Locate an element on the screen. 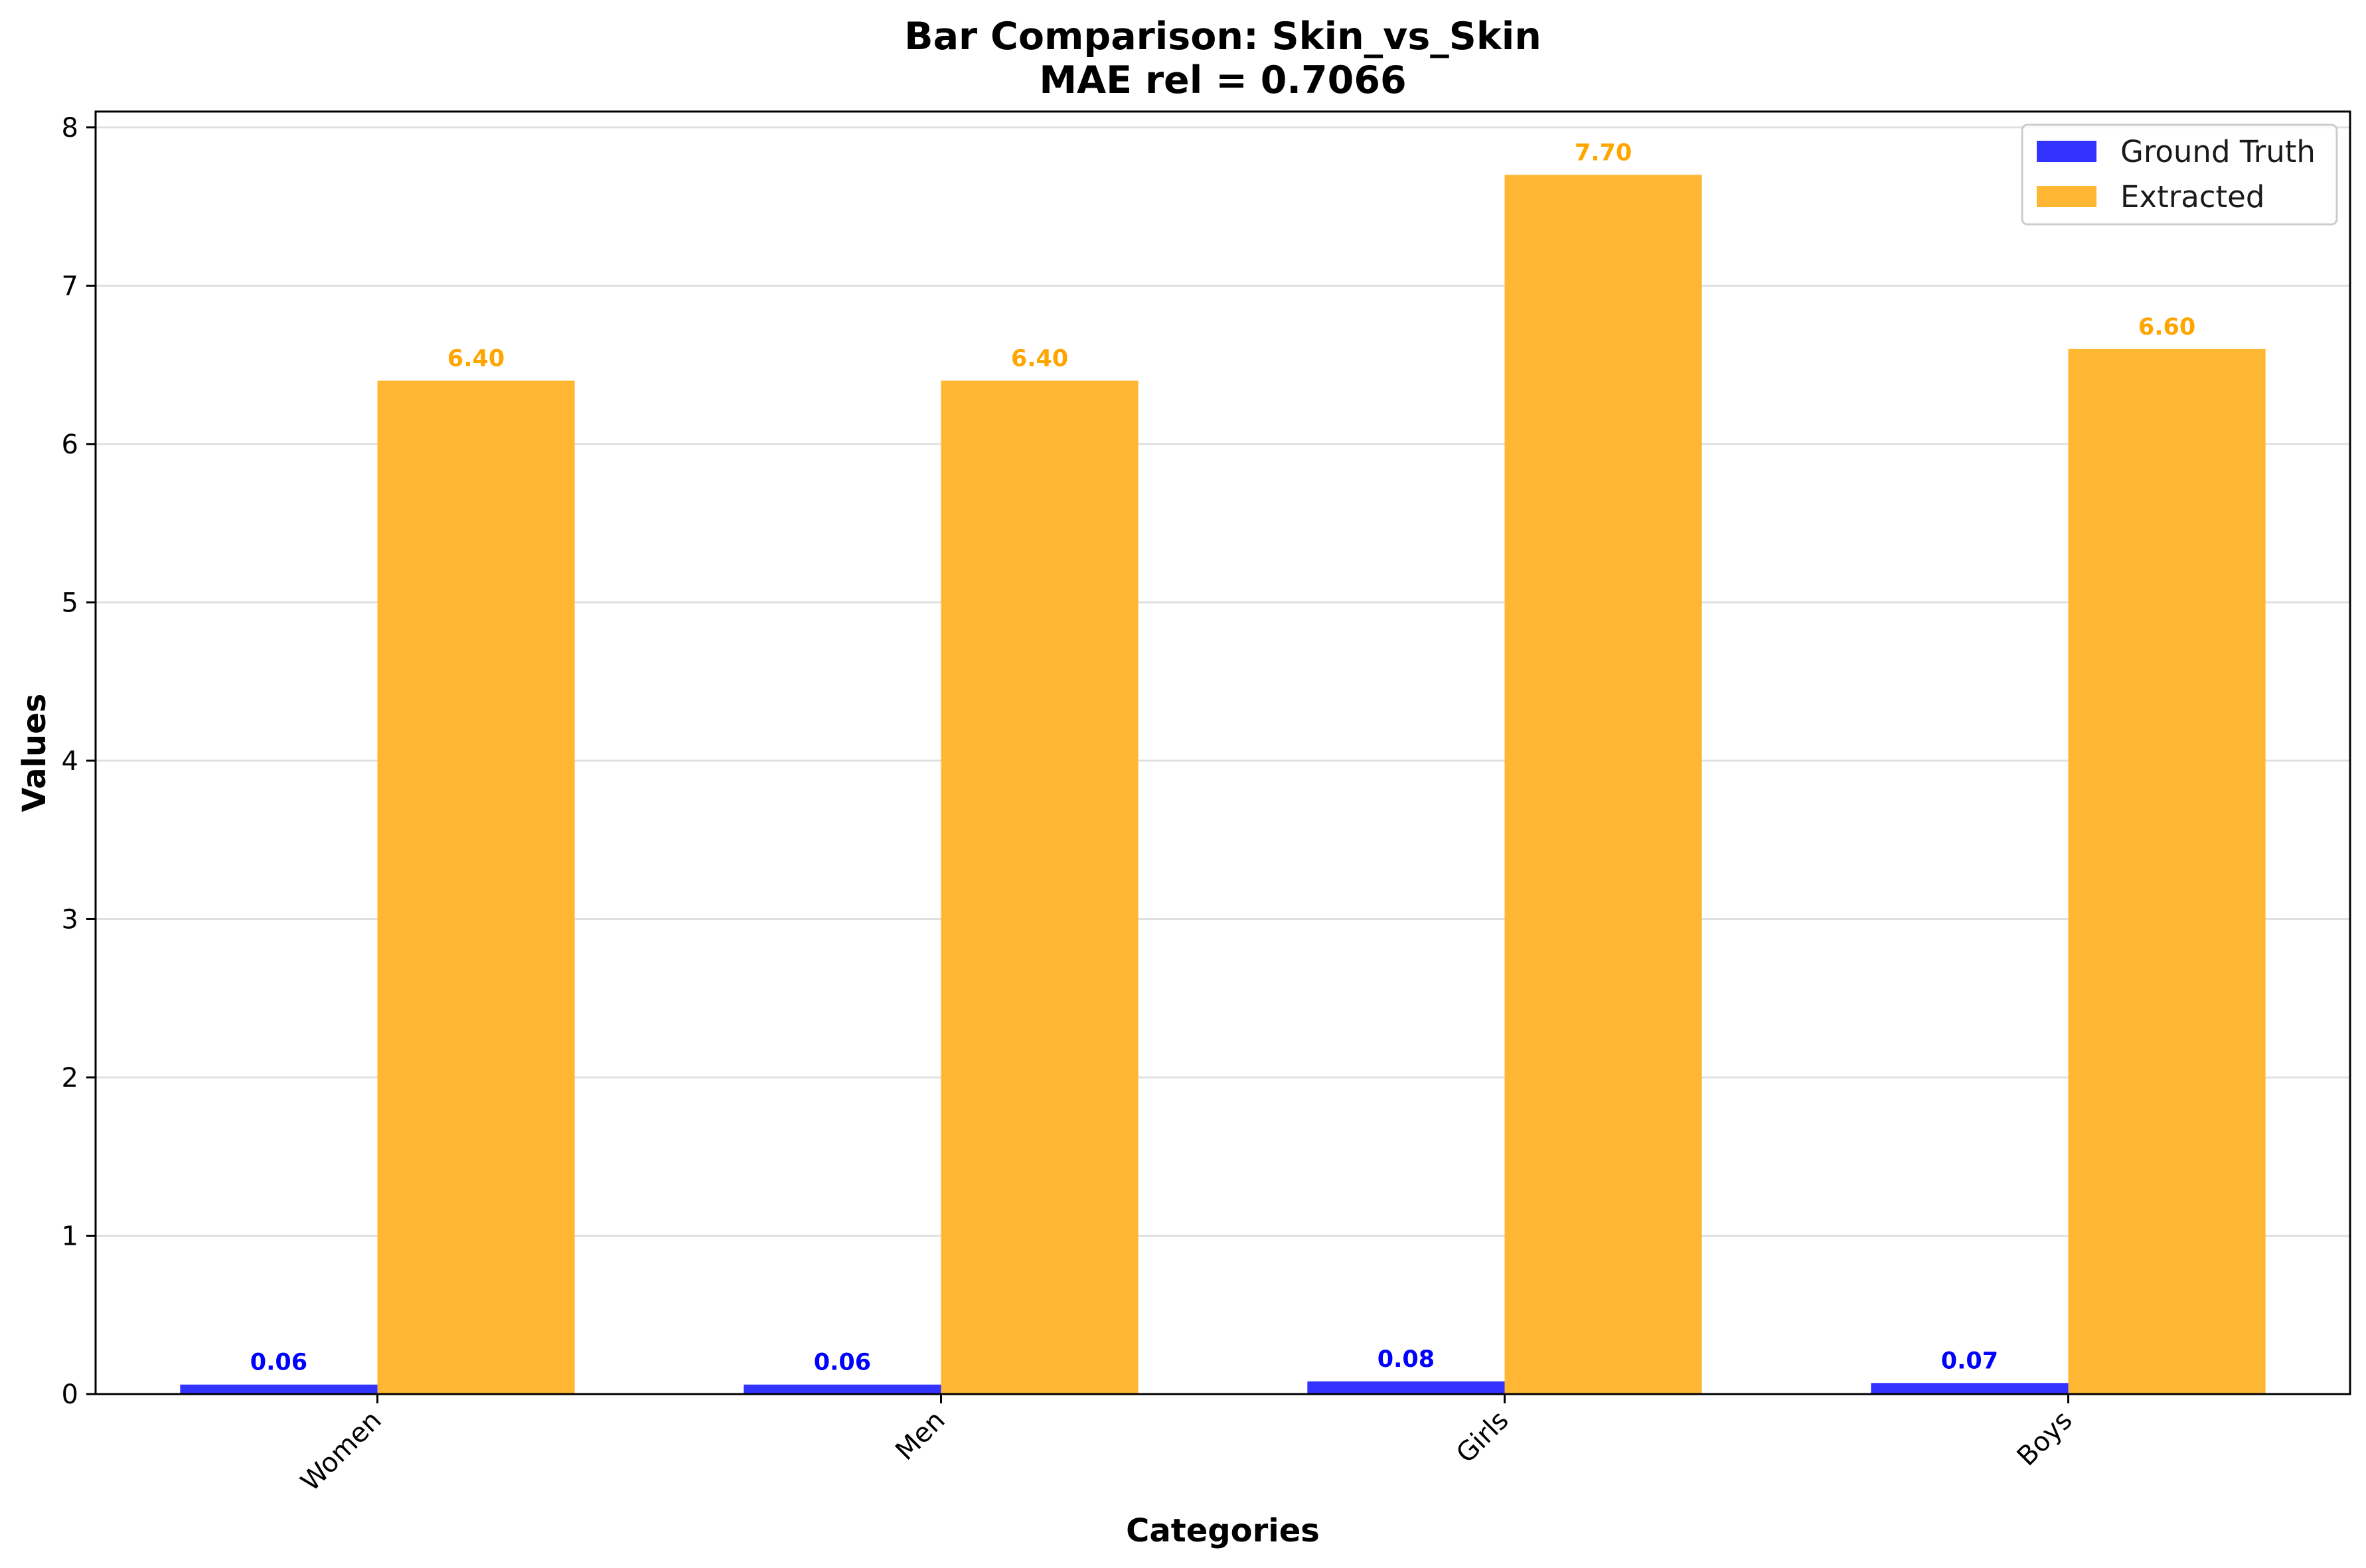  y-tick-label: 8 is located at coordinates (70, 128).